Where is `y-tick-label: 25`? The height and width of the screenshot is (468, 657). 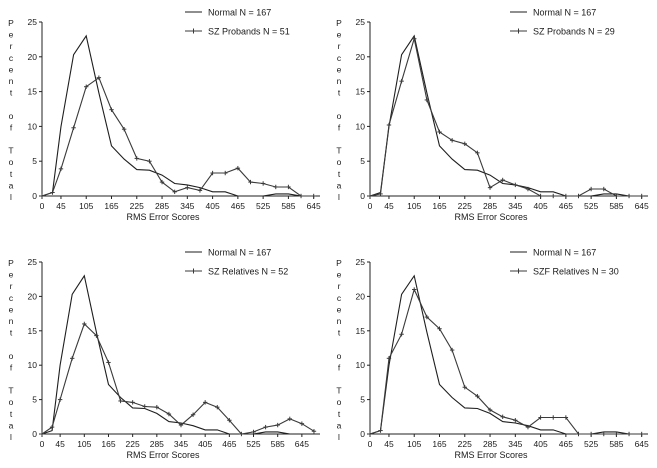 y-tick-label: 25 is located at coordinates (361, 262).